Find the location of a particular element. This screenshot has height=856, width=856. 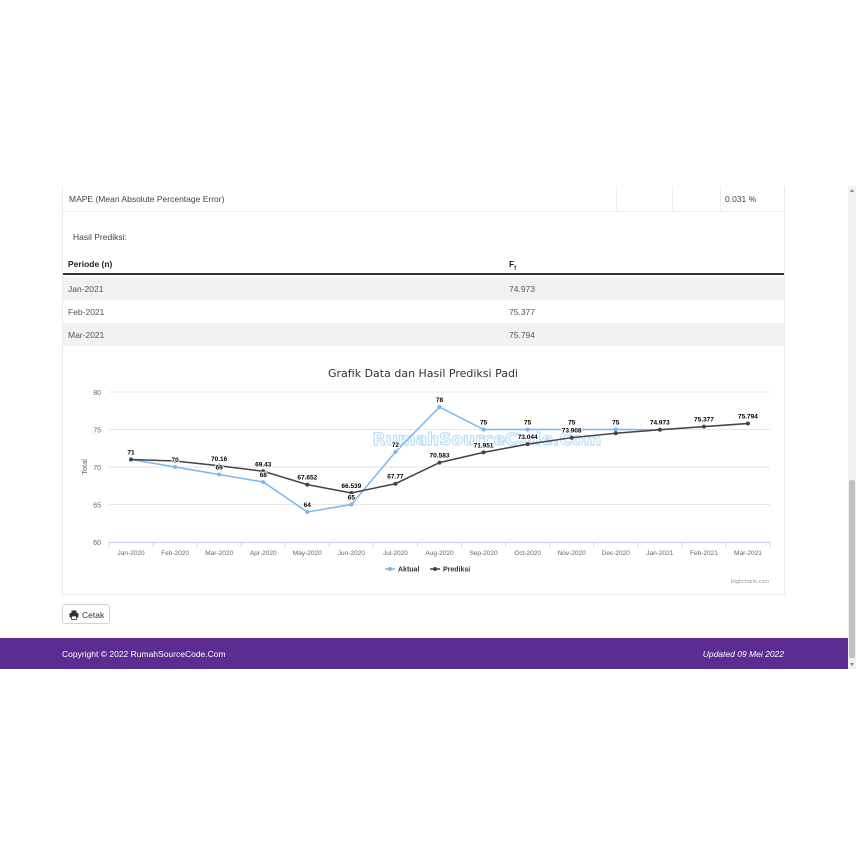

hasil-prediksi-label: Hasil Prediksi: is located at coordinates (100, 237).